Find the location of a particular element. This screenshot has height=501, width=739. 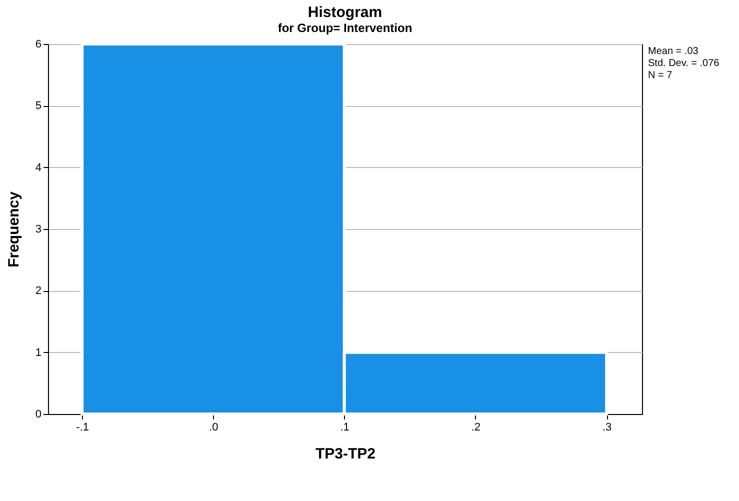

text: Mean = .03 is located at coordinates (673, 51).